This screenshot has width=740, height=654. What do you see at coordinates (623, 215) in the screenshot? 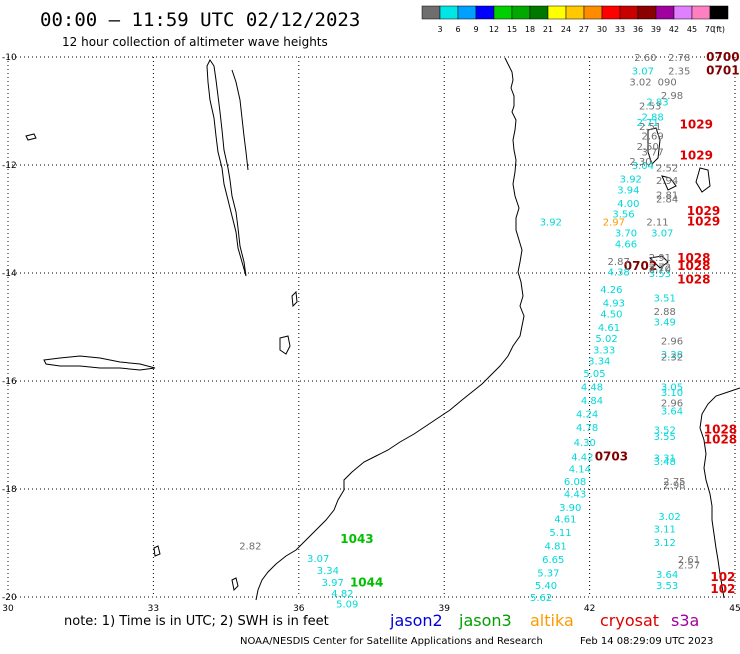
I see `data-label: 3.56` at bounding box center [623, 215].